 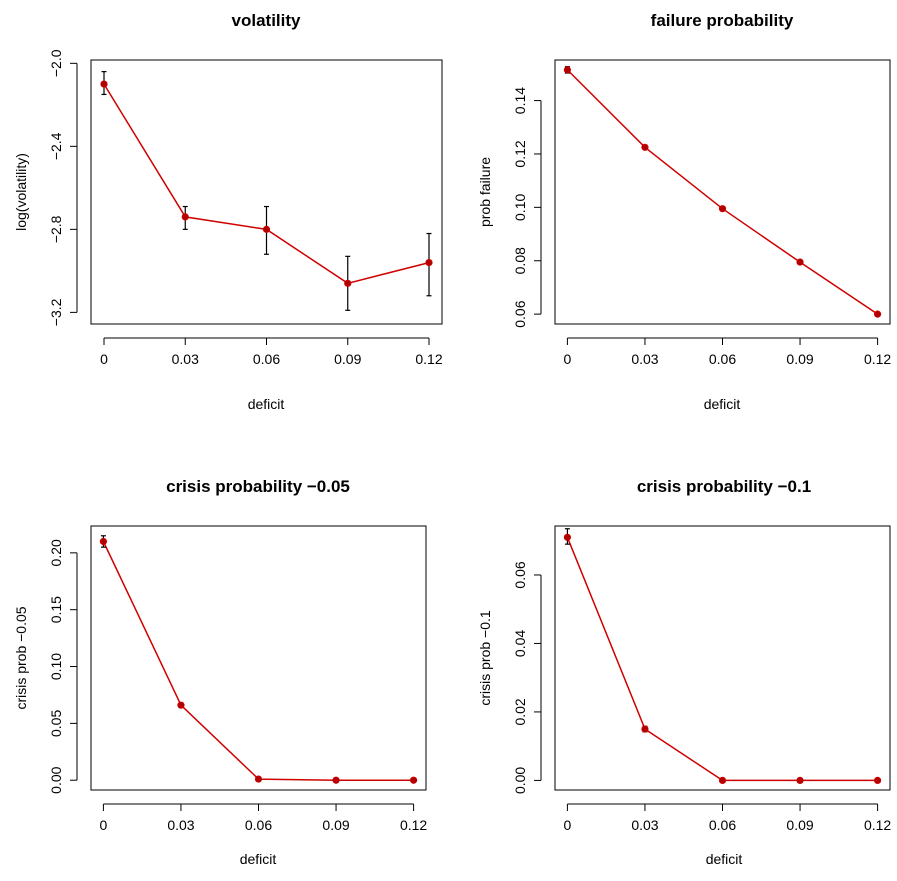 I want to click on y-tick-label: −2.8, so click(x=56, y=229).